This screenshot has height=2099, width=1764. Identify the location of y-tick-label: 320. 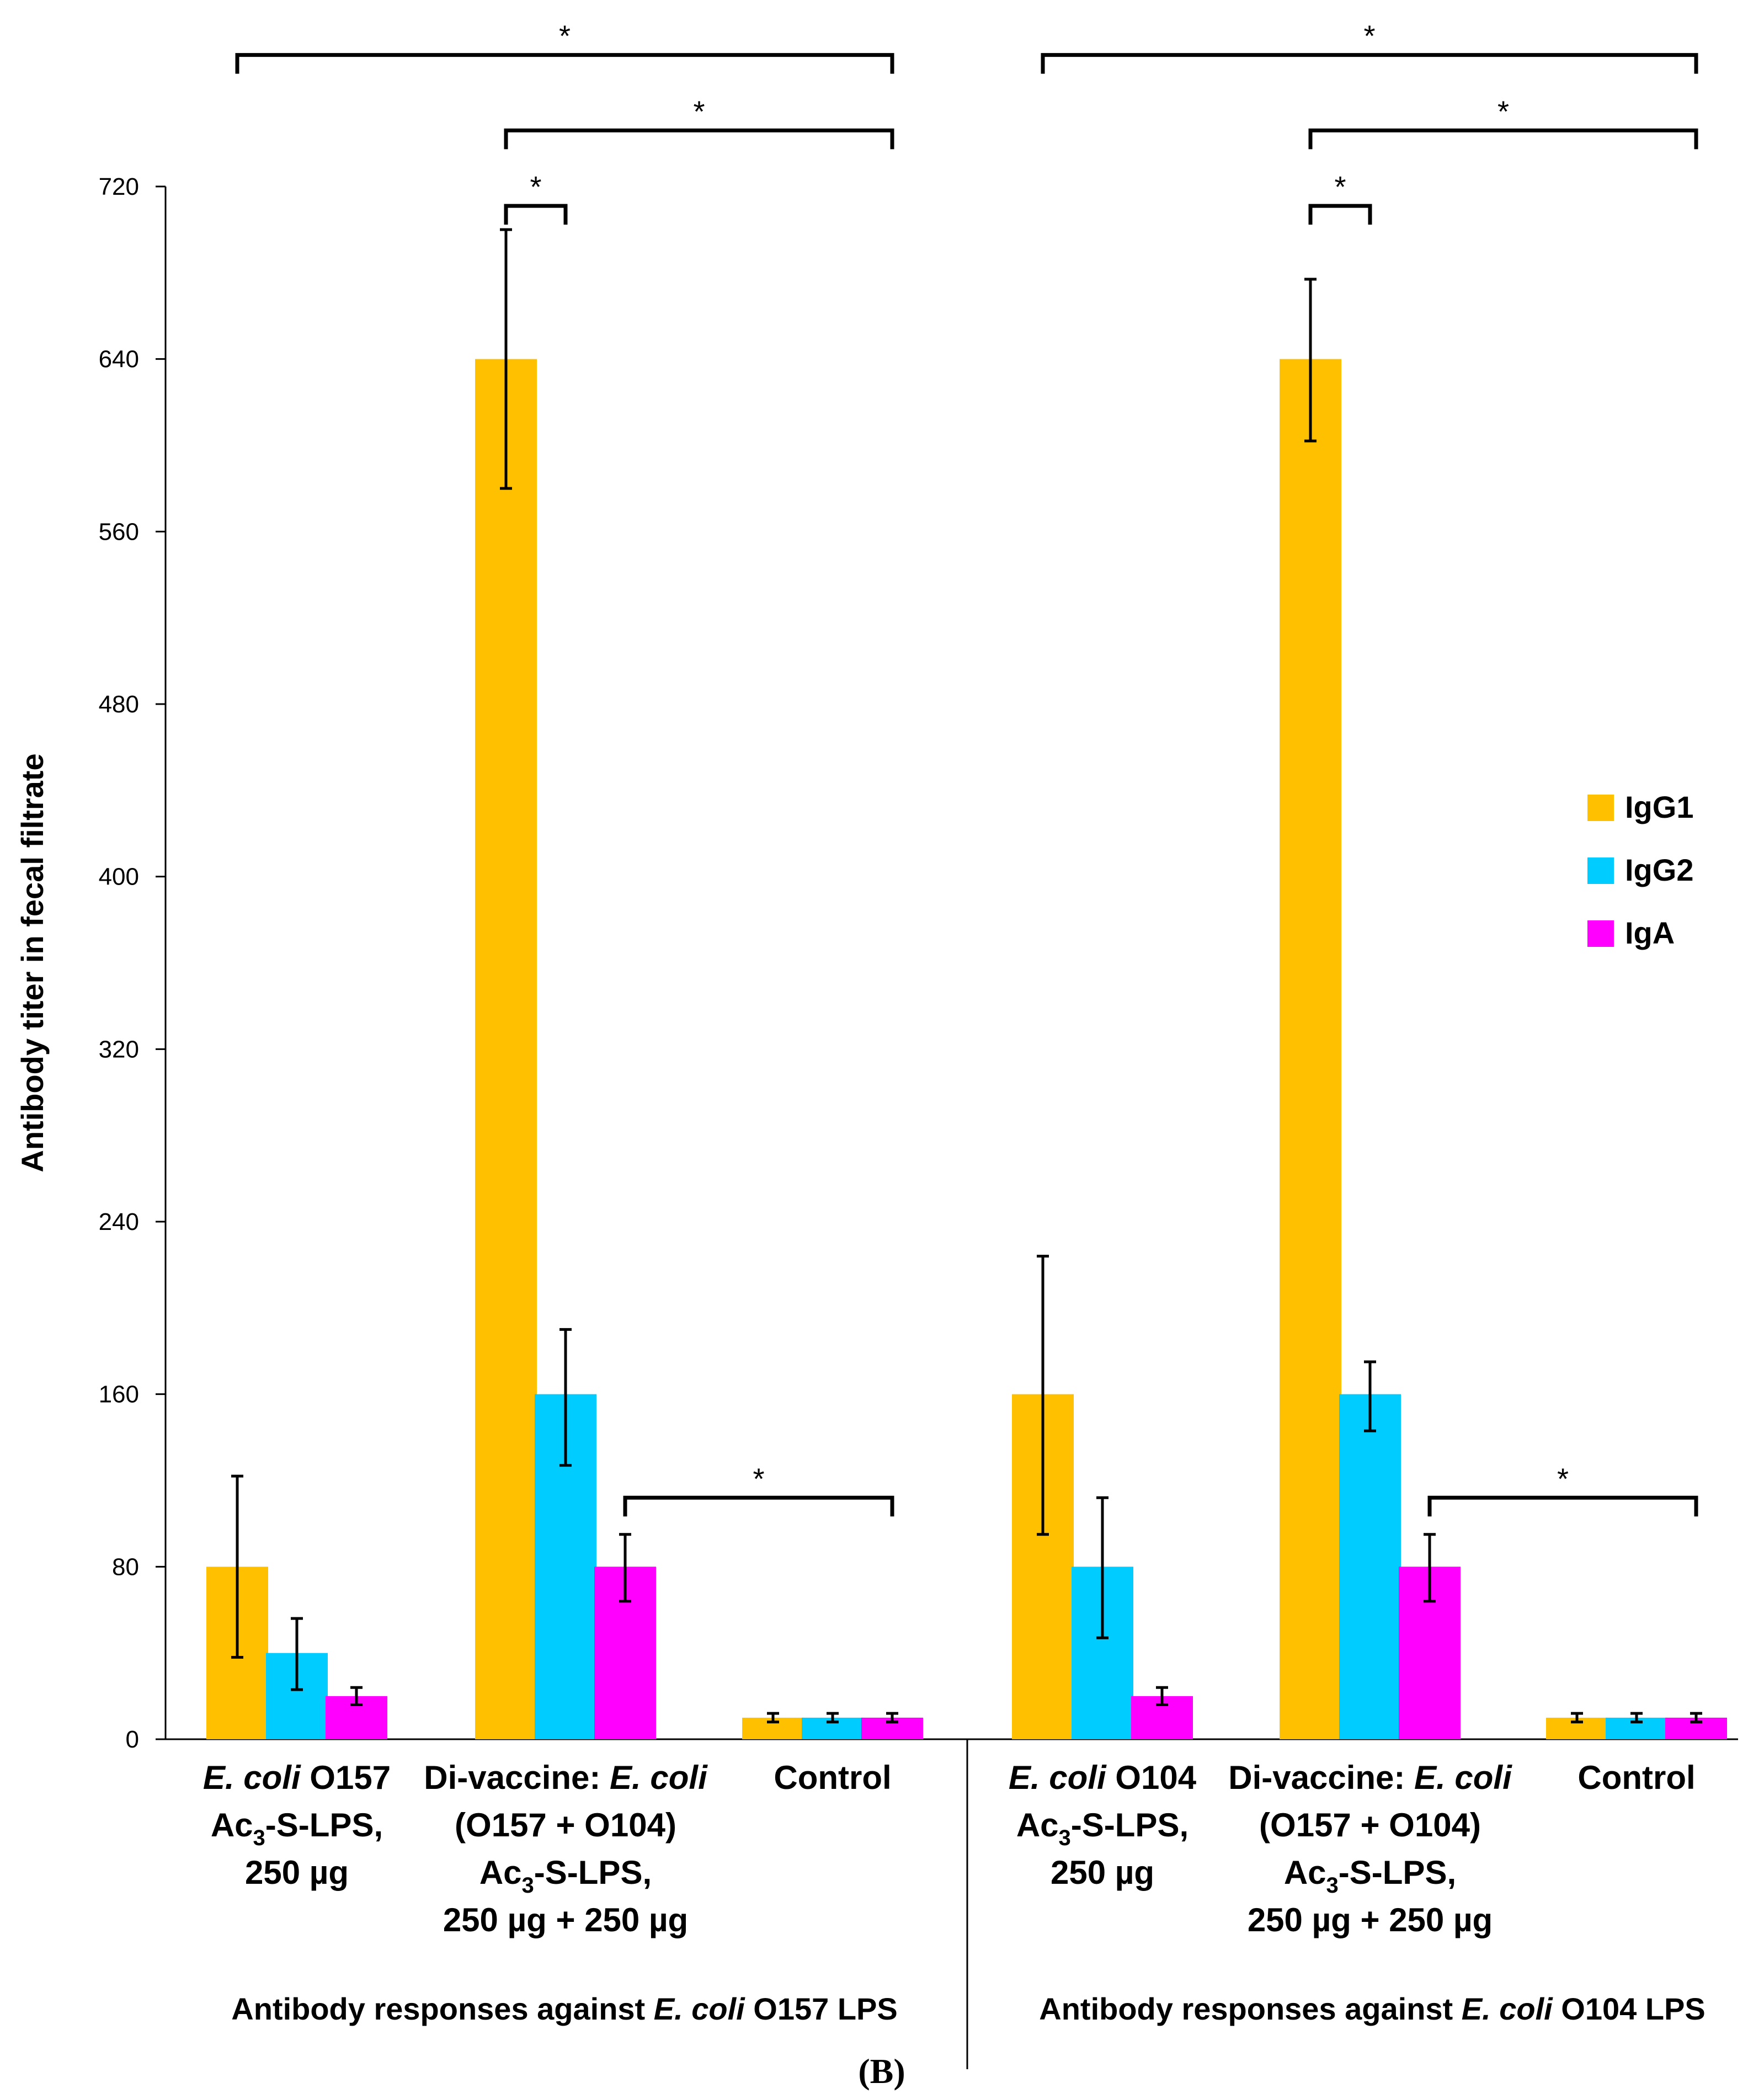
(119, 1049).